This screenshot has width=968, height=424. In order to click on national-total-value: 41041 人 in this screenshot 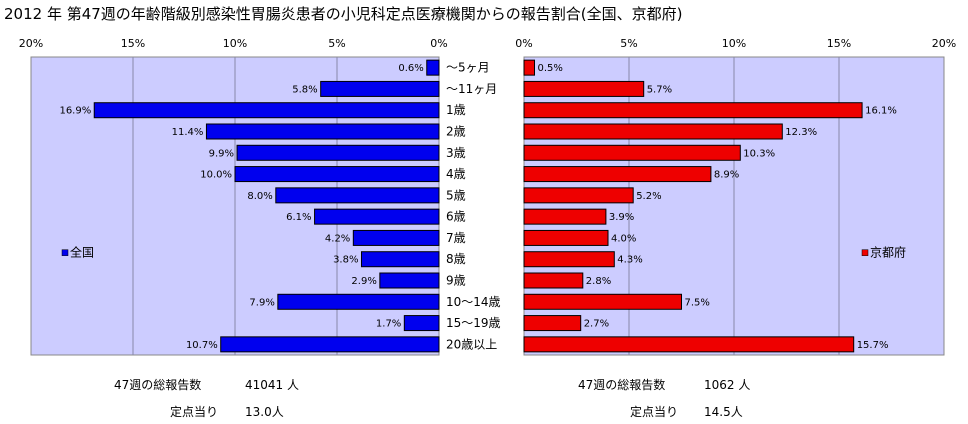, I will do `click(272, 385)`.